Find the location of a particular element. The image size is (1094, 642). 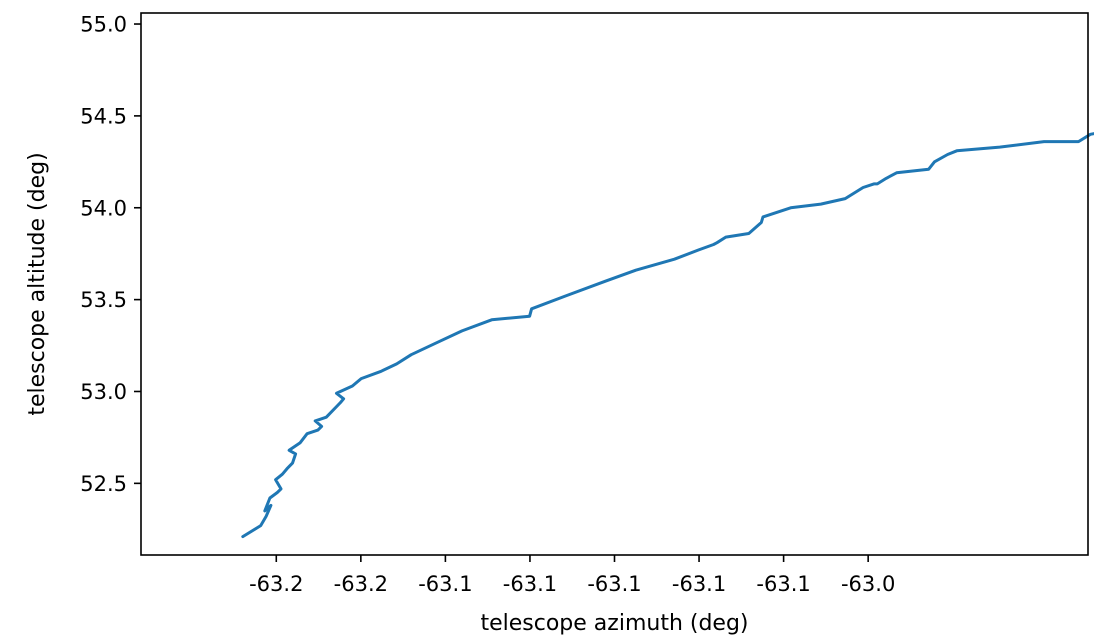

y-tick-label: 52.5 is located at coordinates (103, 484).